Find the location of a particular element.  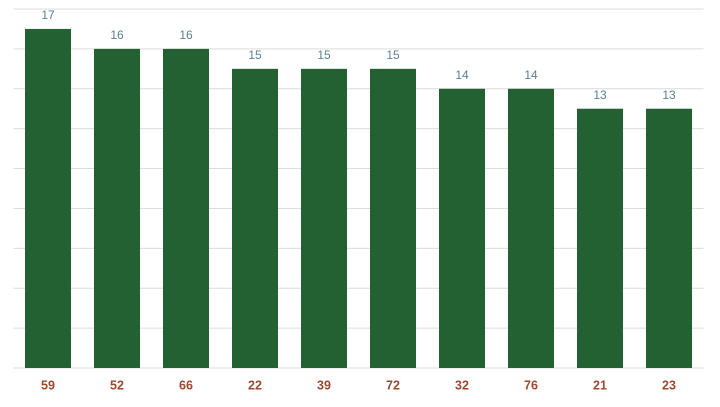

x-tick-label: 76 is located at coordinates (531, 385).